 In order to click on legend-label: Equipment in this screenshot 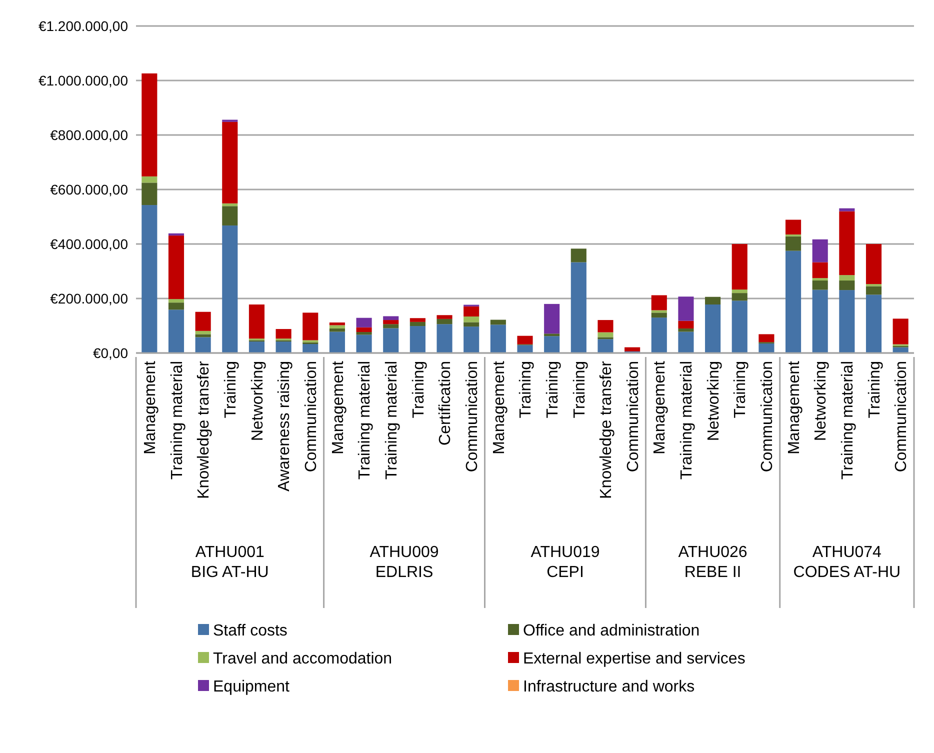, I will do `click(251, 687)`.